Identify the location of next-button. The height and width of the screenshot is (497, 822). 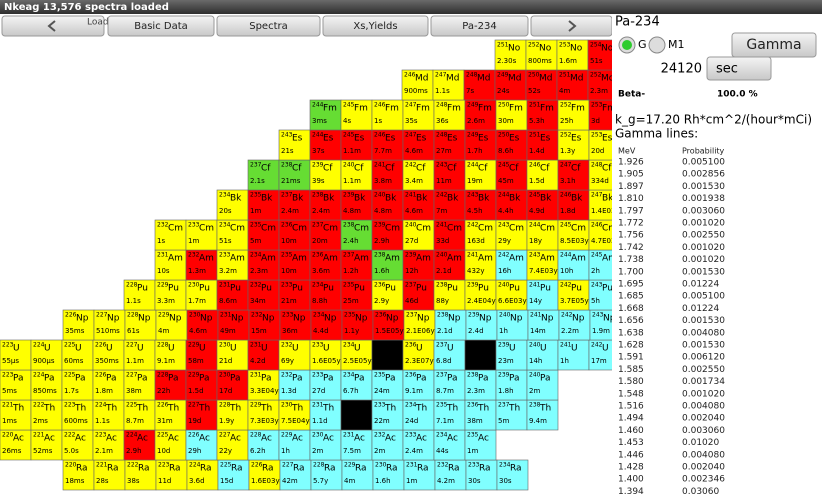
(571, 26).